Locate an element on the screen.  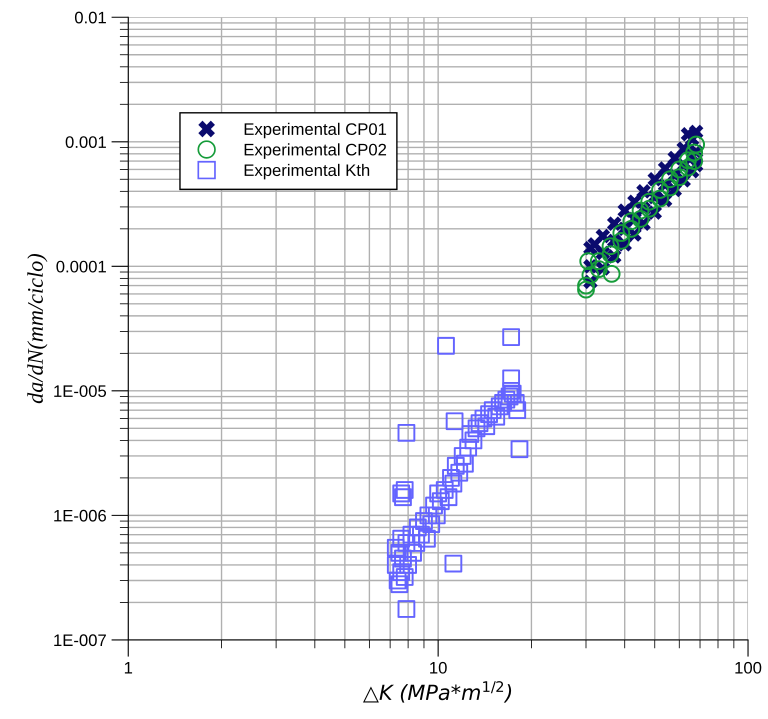
x-axis-title: △K (MPa*m$^{1/2}$) is located at coordinates (437, 692).